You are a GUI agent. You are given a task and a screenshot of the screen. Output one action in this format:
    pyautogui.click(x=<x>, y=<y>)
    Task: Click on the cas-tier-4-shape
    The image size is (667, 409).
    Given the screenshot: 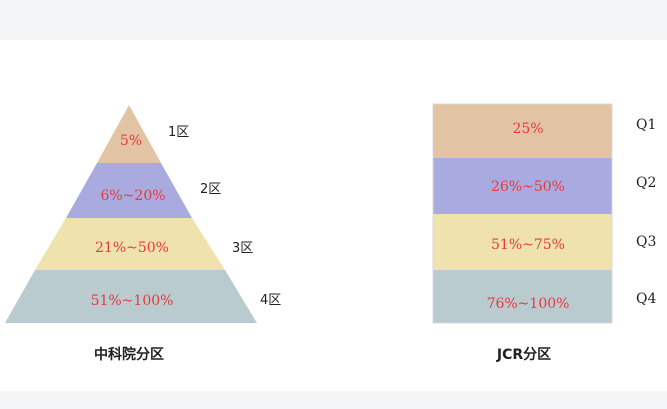 What is the action you would take?
    pyautogui.click(x=131, y=296)
    